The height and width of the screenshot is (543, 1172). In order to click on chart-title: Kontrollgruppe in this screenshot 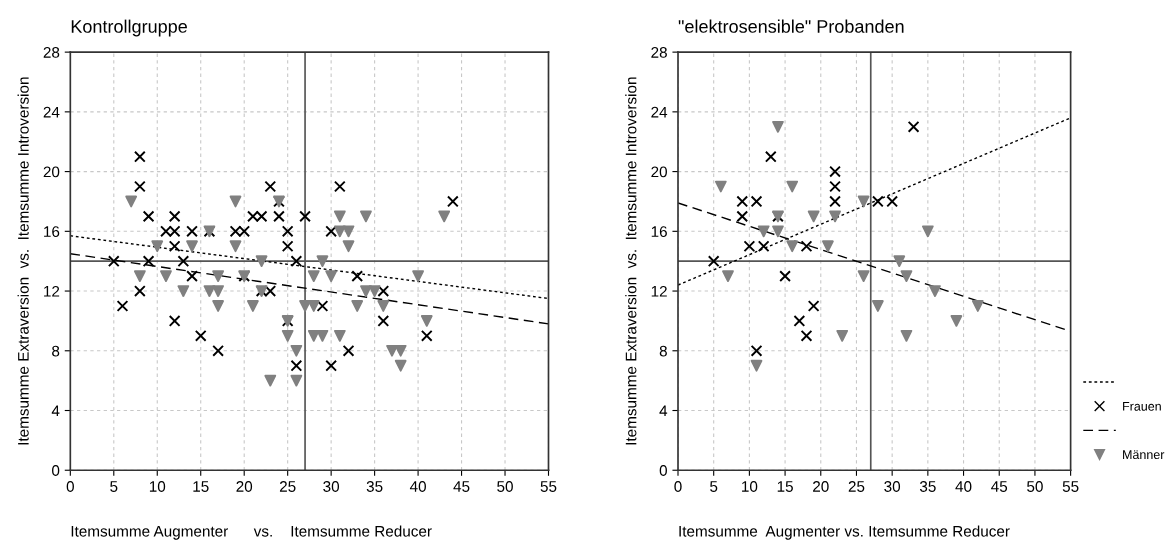, I will do `click(129, 28)`.